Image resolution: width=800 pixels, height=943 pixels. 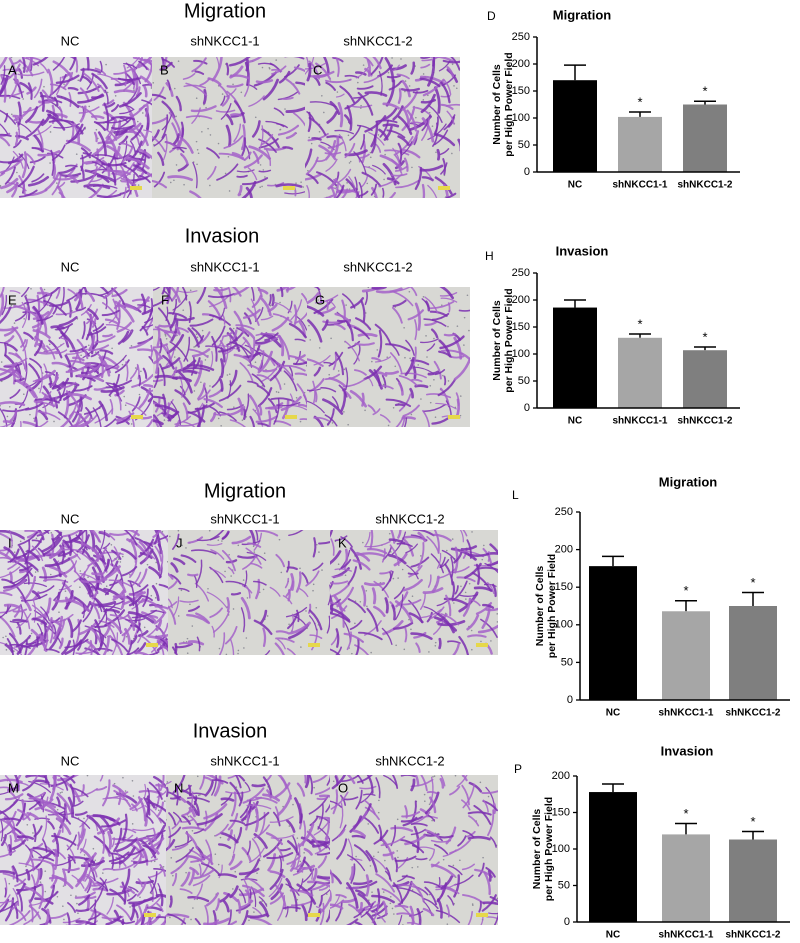 What do you see at coordinates (639, 101) in the screenshot?
I see `significance-mark: *` at bounding box center [639, 101].